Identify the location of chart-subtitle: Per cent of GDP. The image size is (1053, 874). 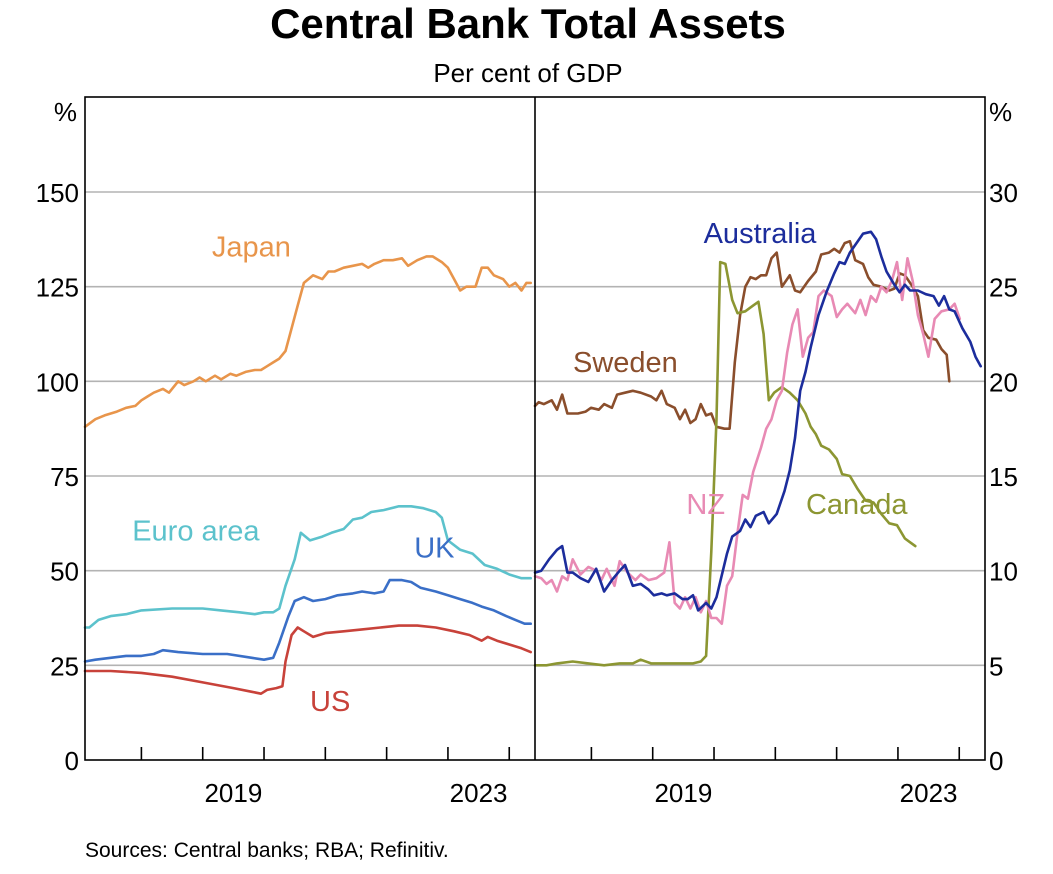
(527, 73).